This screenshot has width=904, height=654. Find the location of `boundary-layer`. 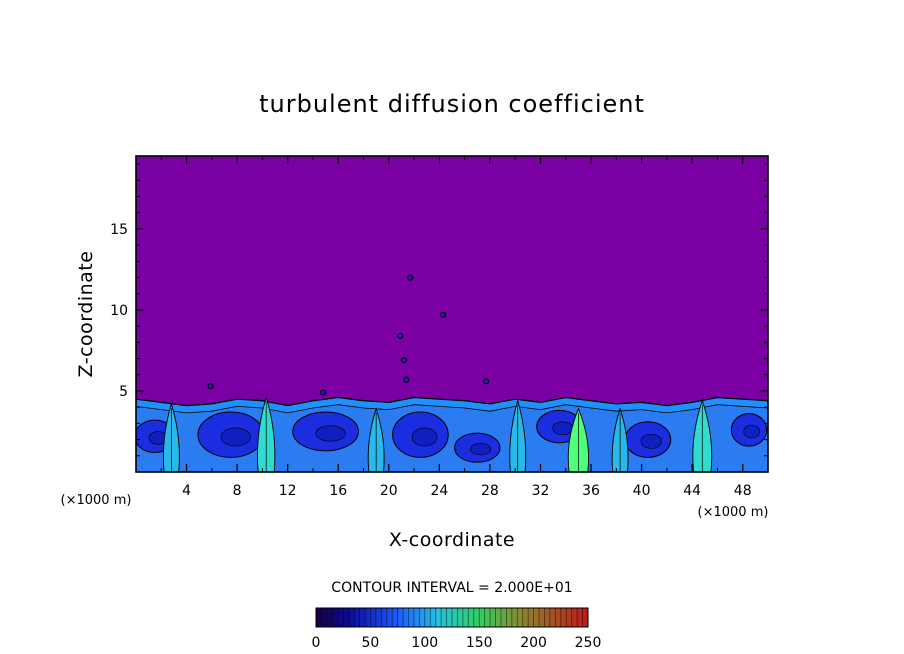

boundary-layer is located at coordinates (452, 434).